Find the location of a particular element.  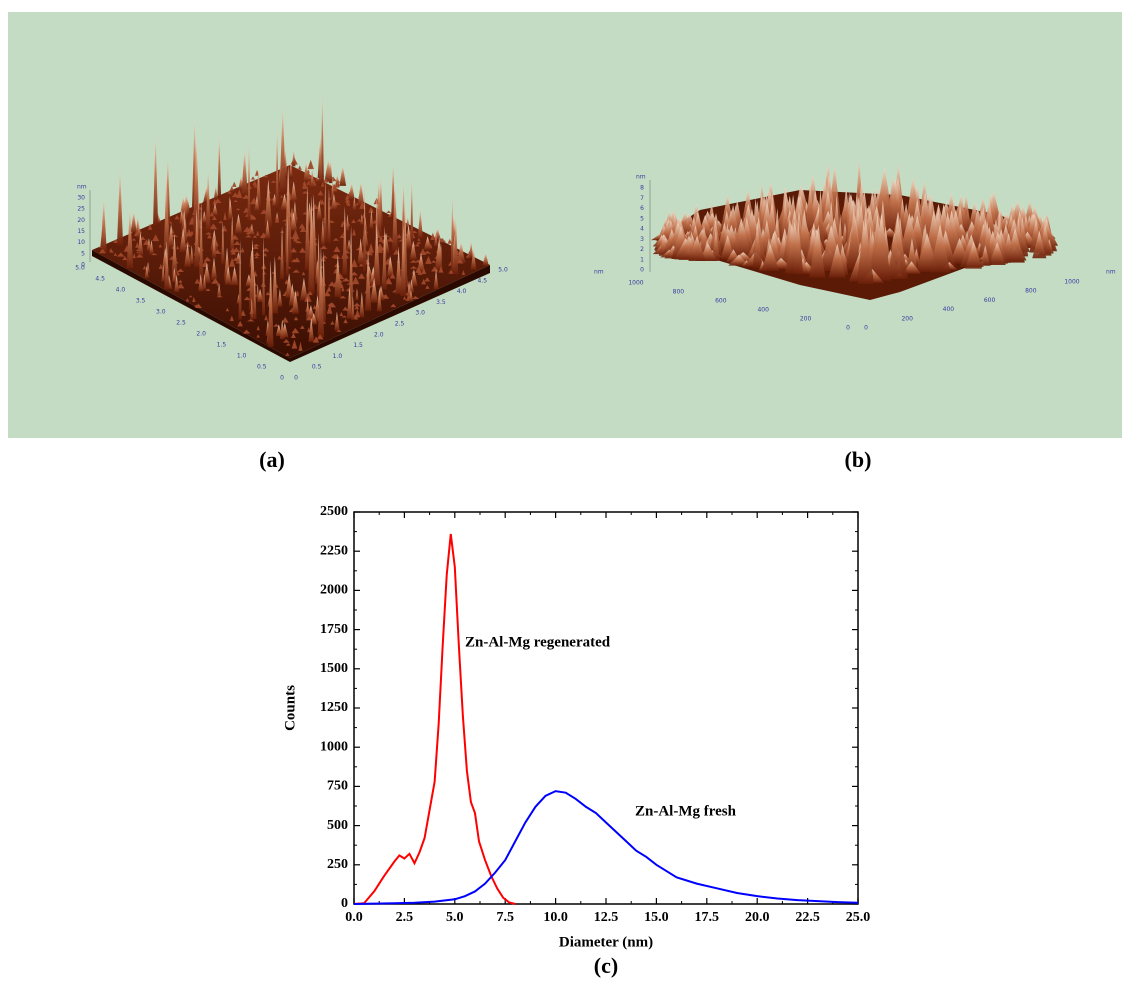

x-tick-label: 5.0 is located at coordinates (455, 917).